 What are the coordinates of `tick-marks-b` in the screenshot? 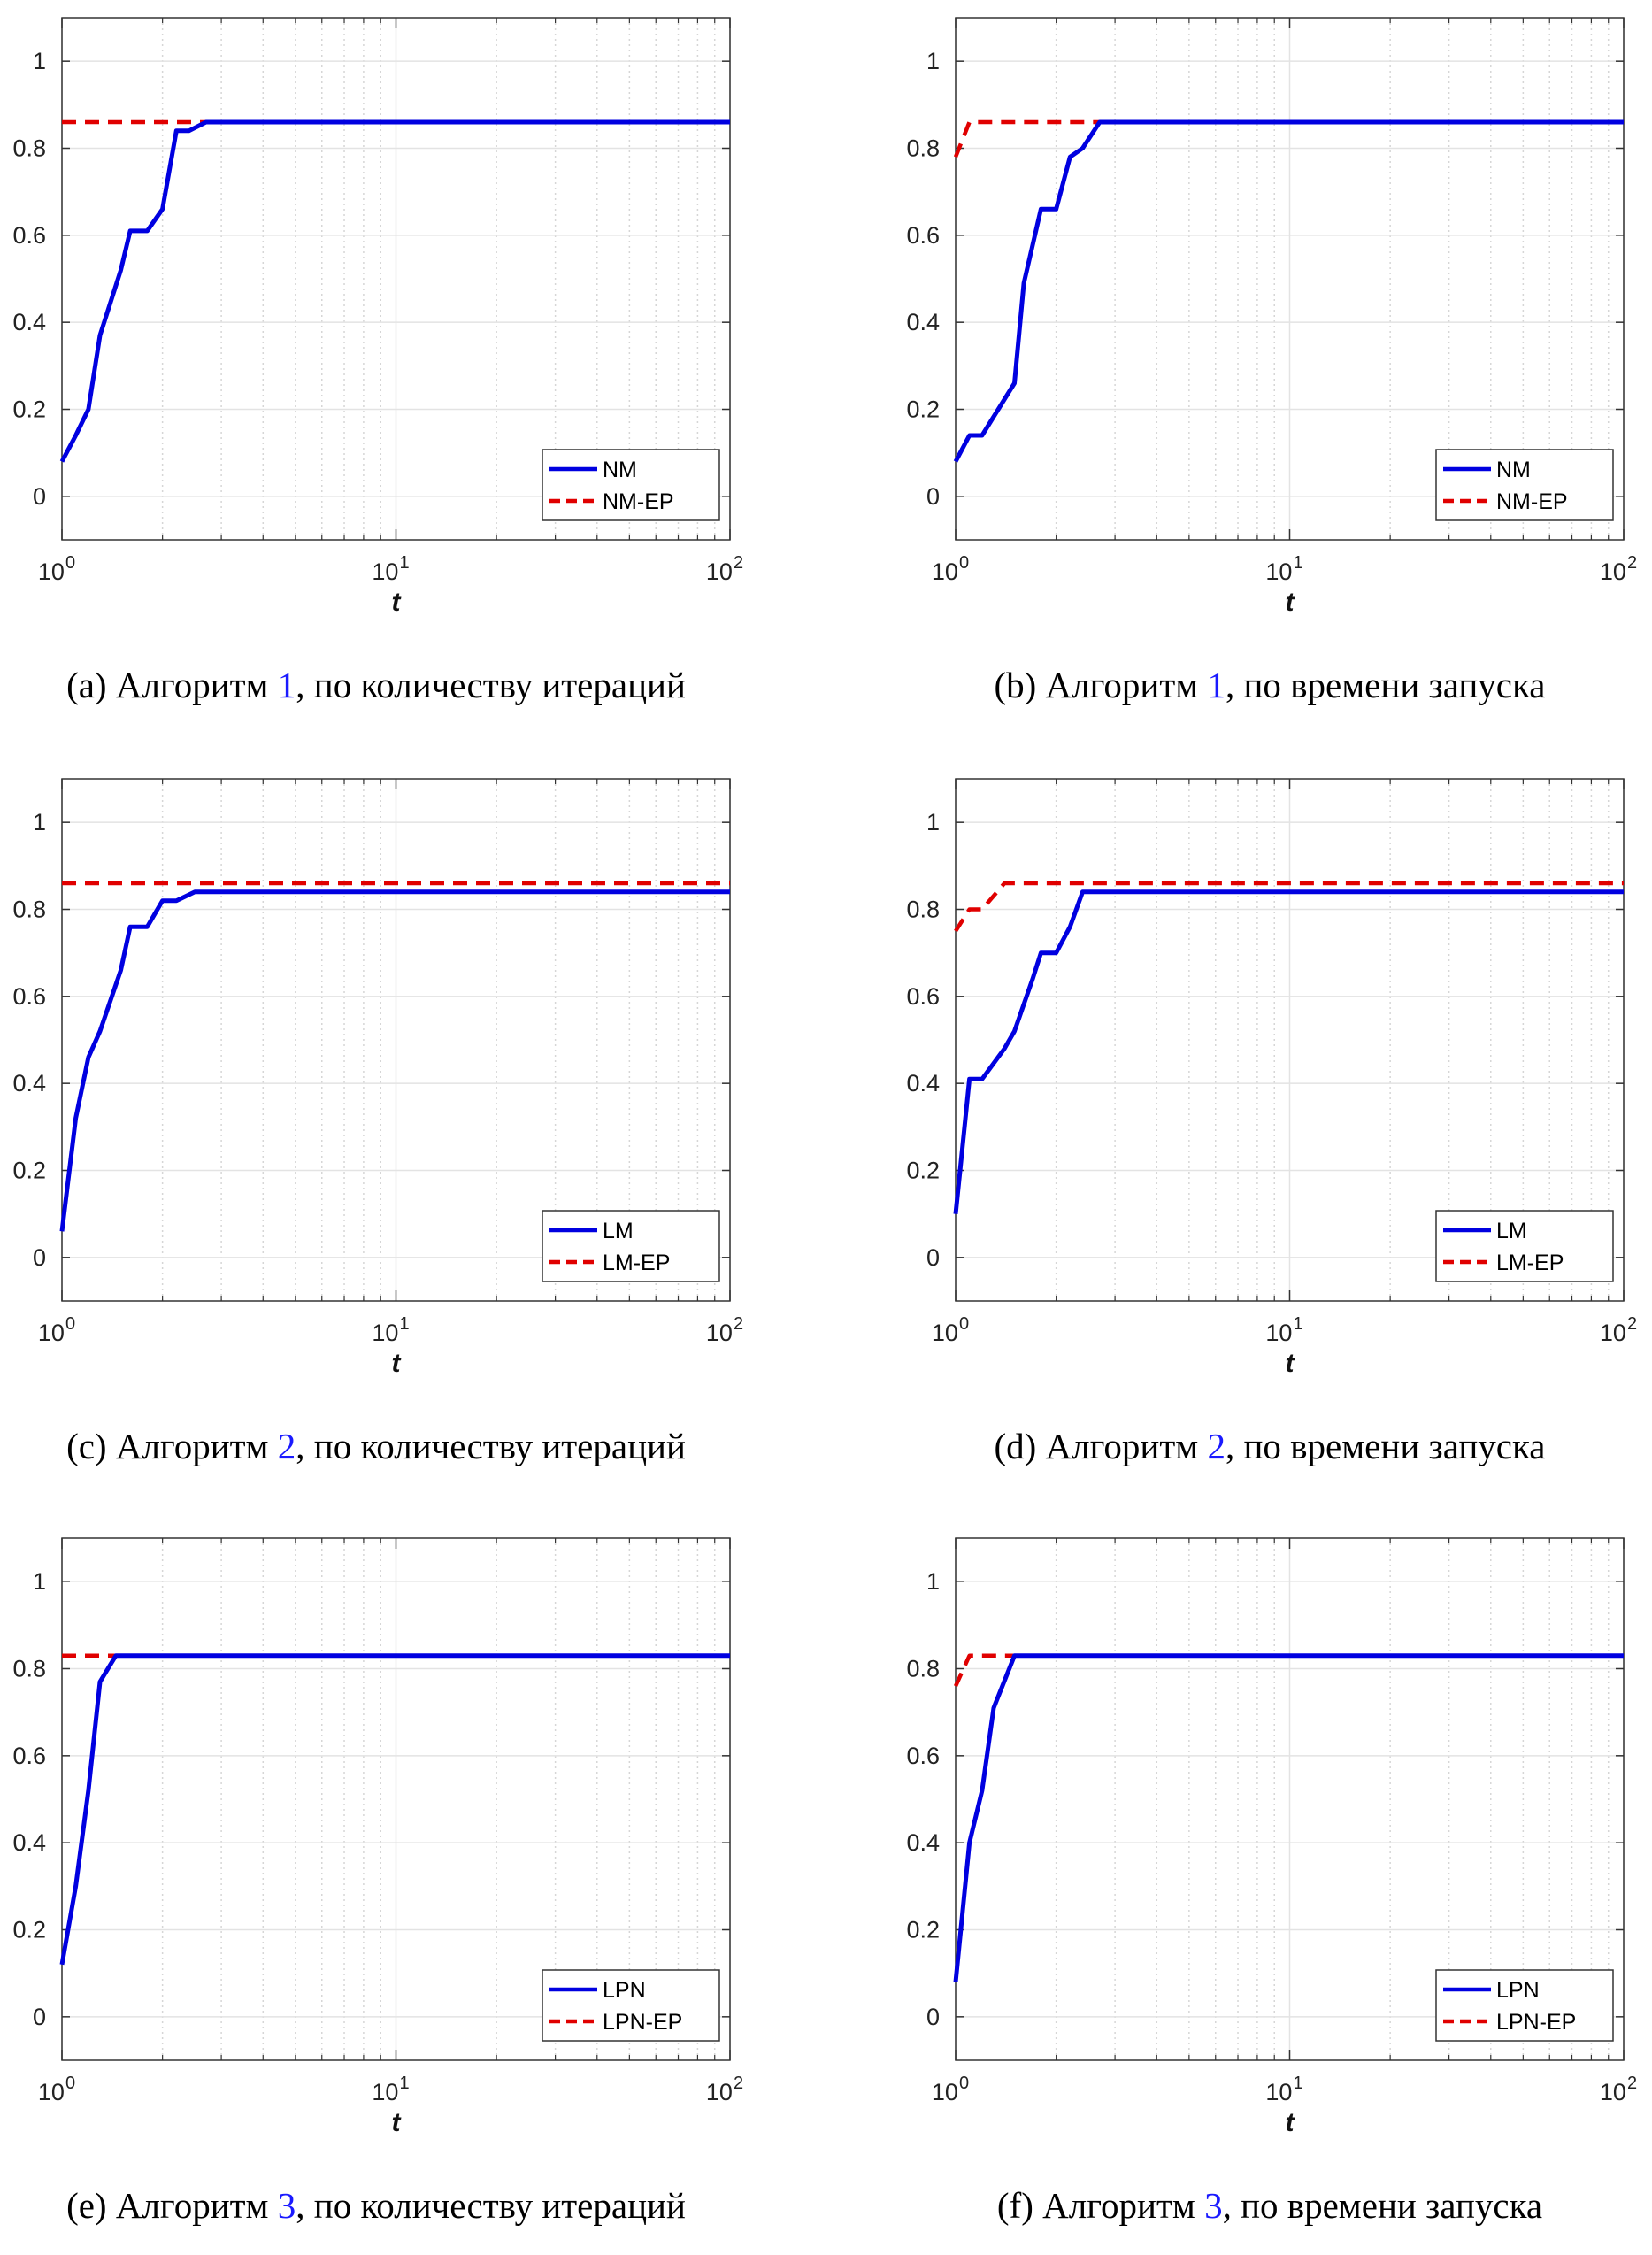 It's located at (1290, 279).